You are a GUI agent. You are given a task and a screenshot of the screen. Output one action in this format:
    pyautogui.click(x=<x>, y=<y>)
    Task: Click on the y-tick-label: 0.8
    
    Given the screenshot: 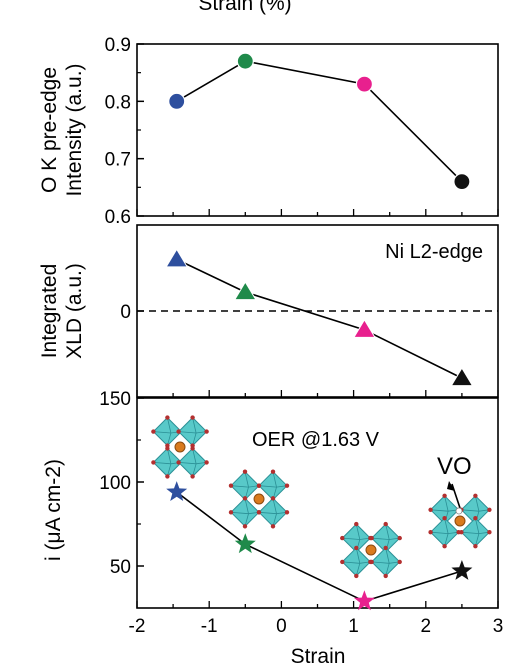 What is the action you would take?
    pyautogui.click(x=118, y=102)
    